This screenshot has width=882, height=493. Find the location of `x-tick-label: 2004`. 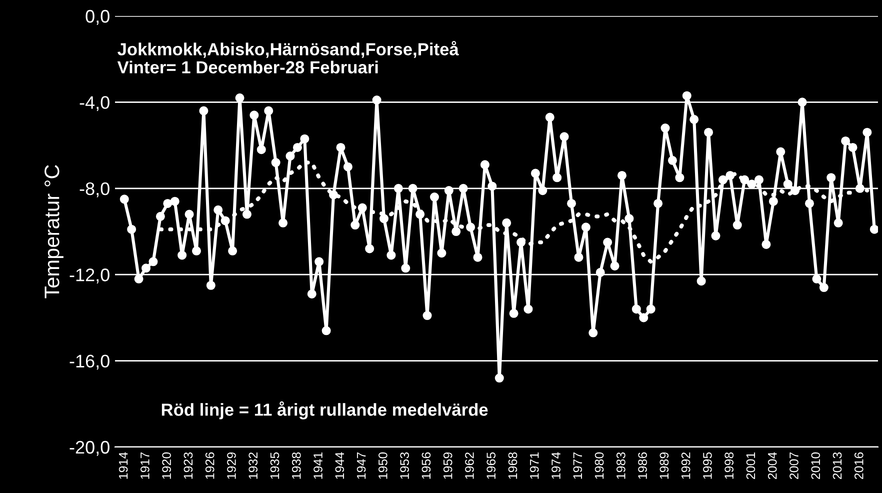

x-tick-label: 2004 is located at coordinates (772, 466).